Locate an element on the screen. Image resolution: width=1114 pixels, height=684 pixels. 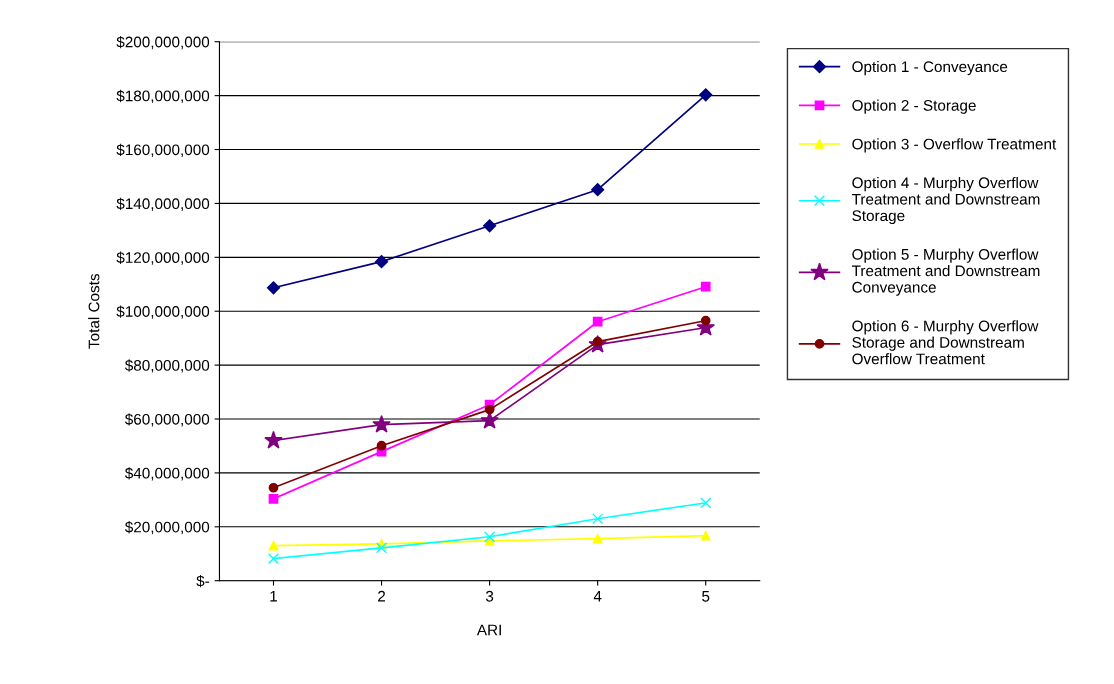
y-tick-label: $160,000,000 is located at coordinates (163, 150).